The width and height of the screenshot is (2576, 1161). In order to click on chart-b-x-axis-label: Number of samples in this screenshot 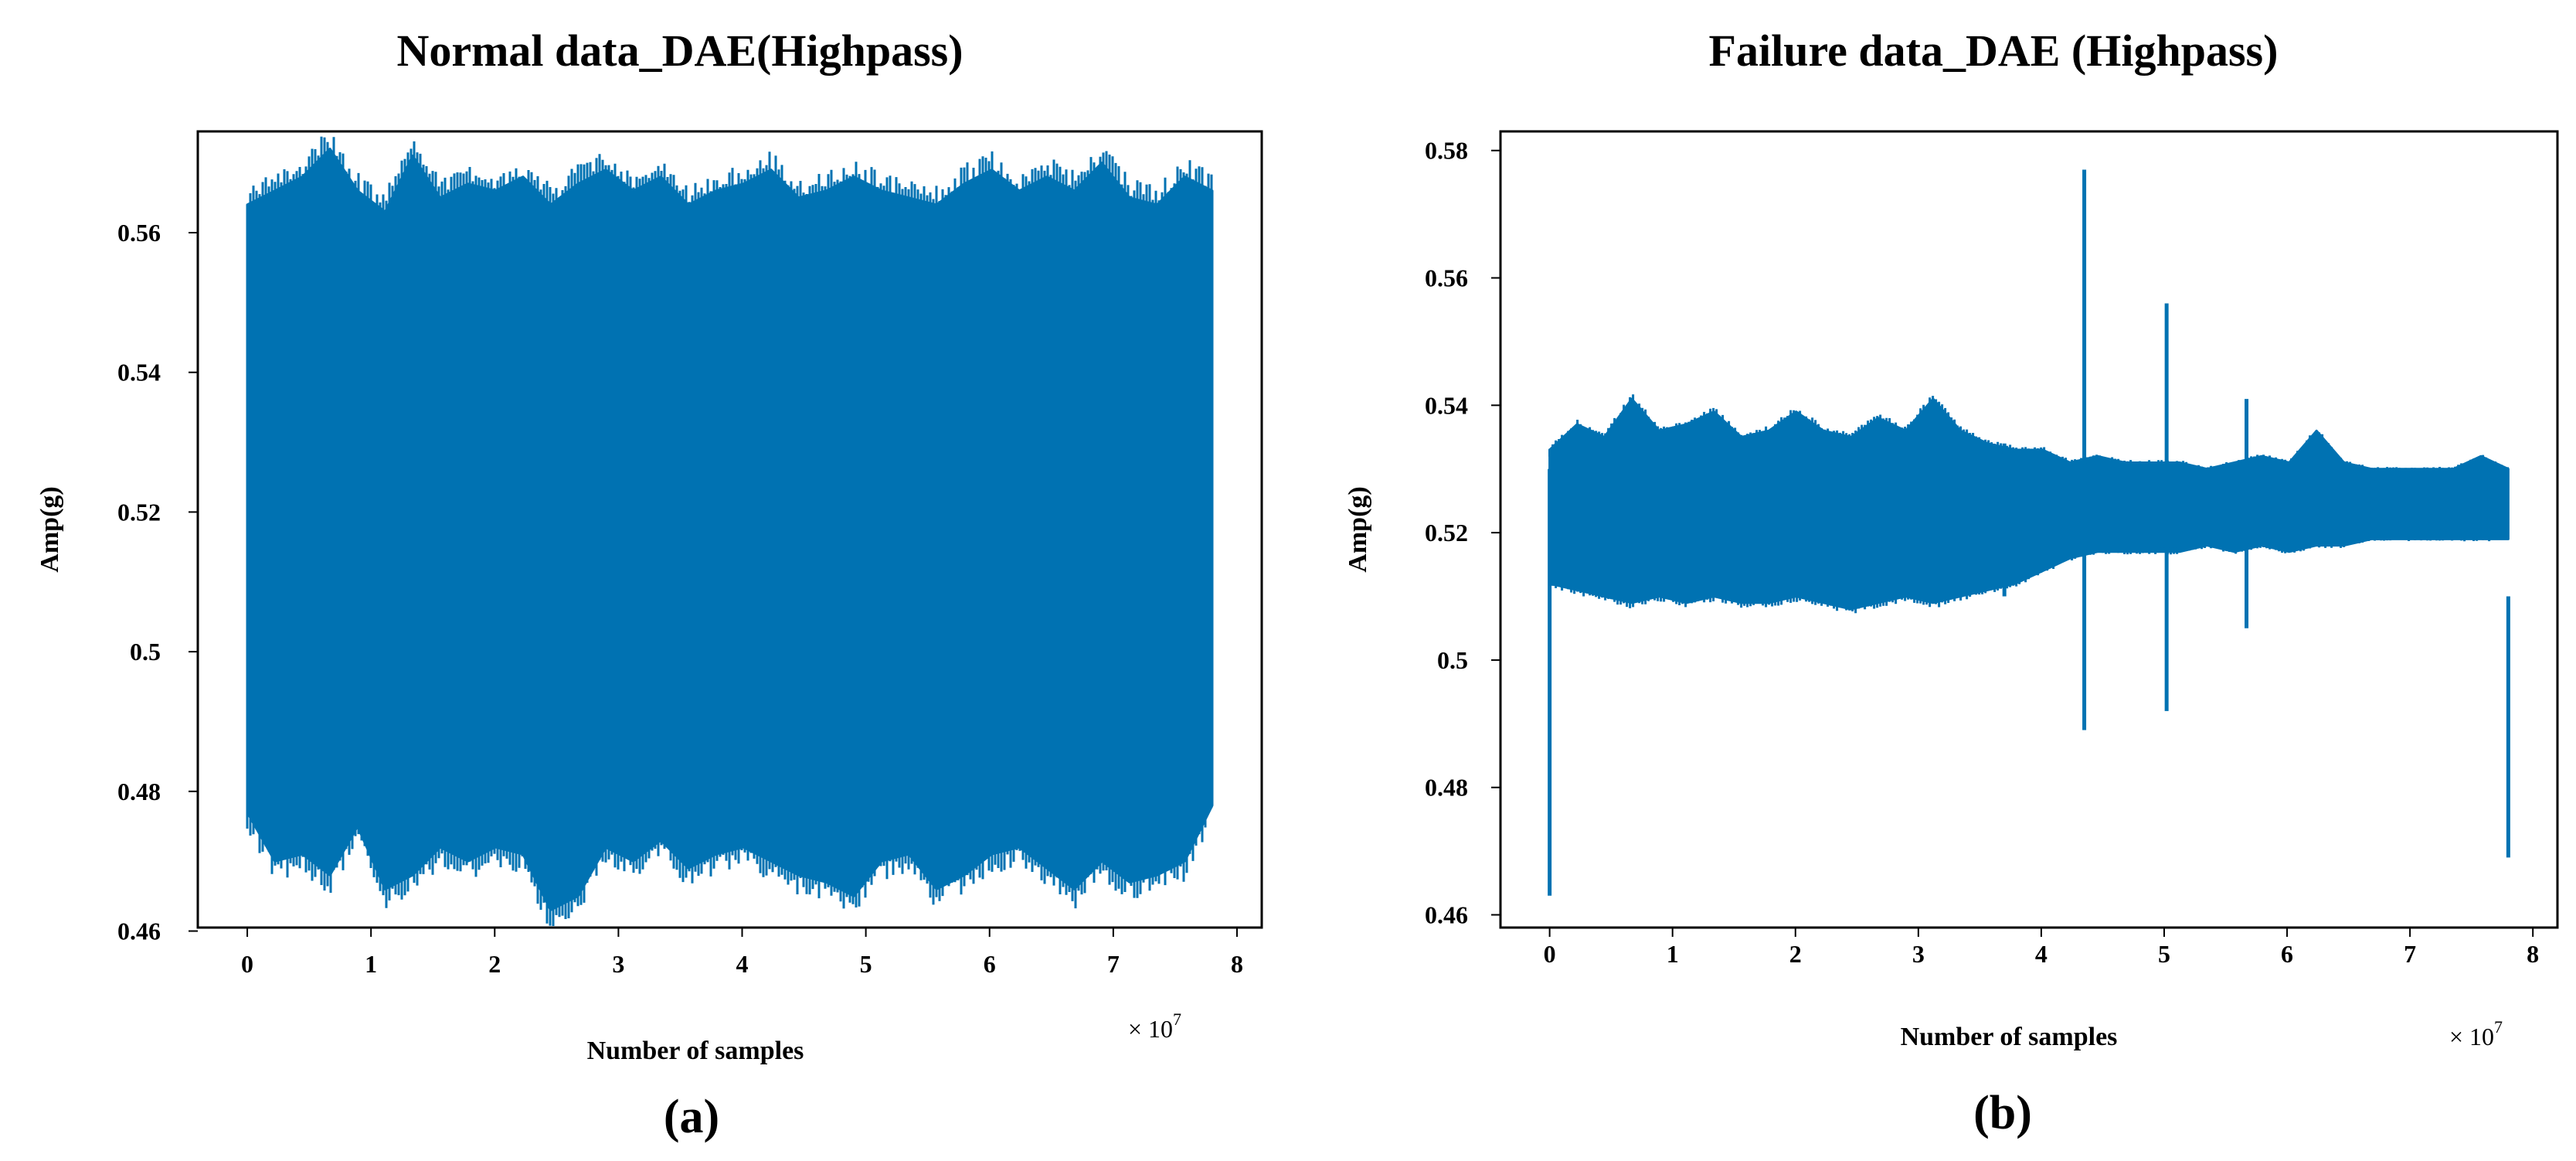, I will do `click(2009, 1037)`.